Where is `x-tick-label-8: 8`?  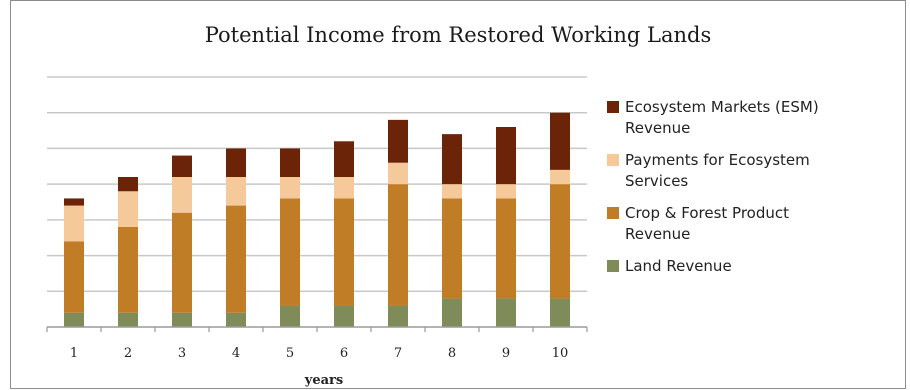
x-tick-label-8: 8 is located at coordinates (452, 353).